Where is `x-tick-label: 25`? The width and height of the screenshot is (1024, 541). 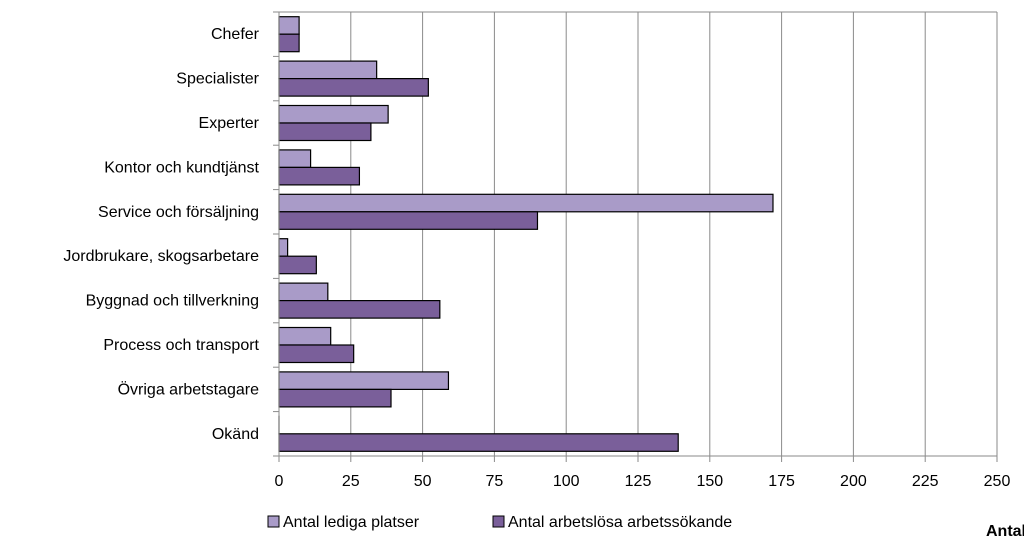 x-tick-label: 25 is located at coordinates (351, 481).